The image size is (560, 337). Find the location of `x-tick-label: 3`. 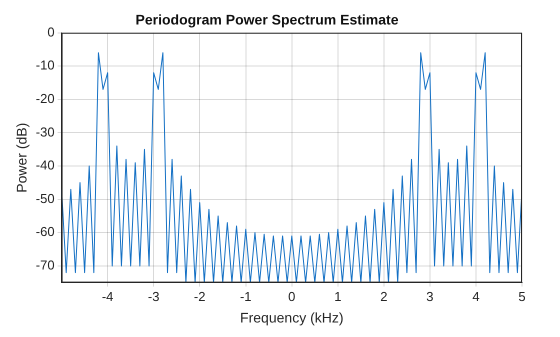

x-tick-label: 3 is located at coordinates (430, 296).